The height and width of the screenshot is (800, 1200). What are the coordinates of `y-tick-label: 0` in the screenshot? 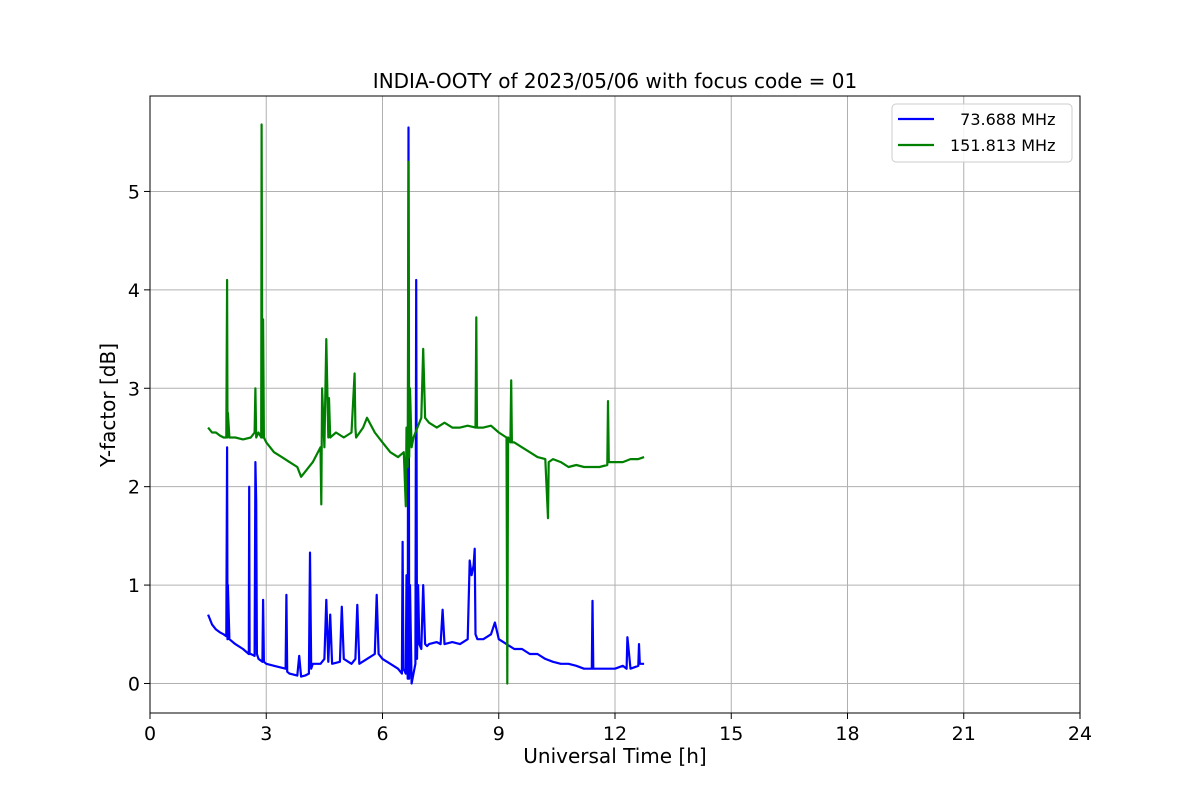 It's located at (134, 684).